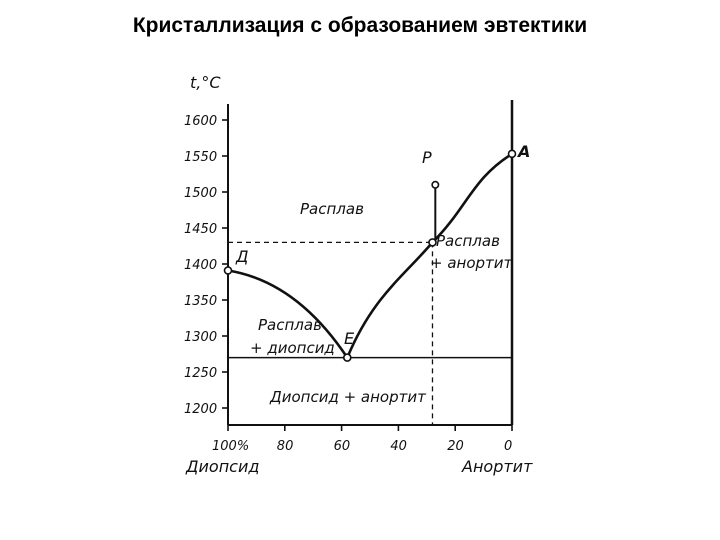  What do you see at coordinates (432, 242) in the screenshot?
I see `dashed-intersection-marker` at bounding box center [432, 242].